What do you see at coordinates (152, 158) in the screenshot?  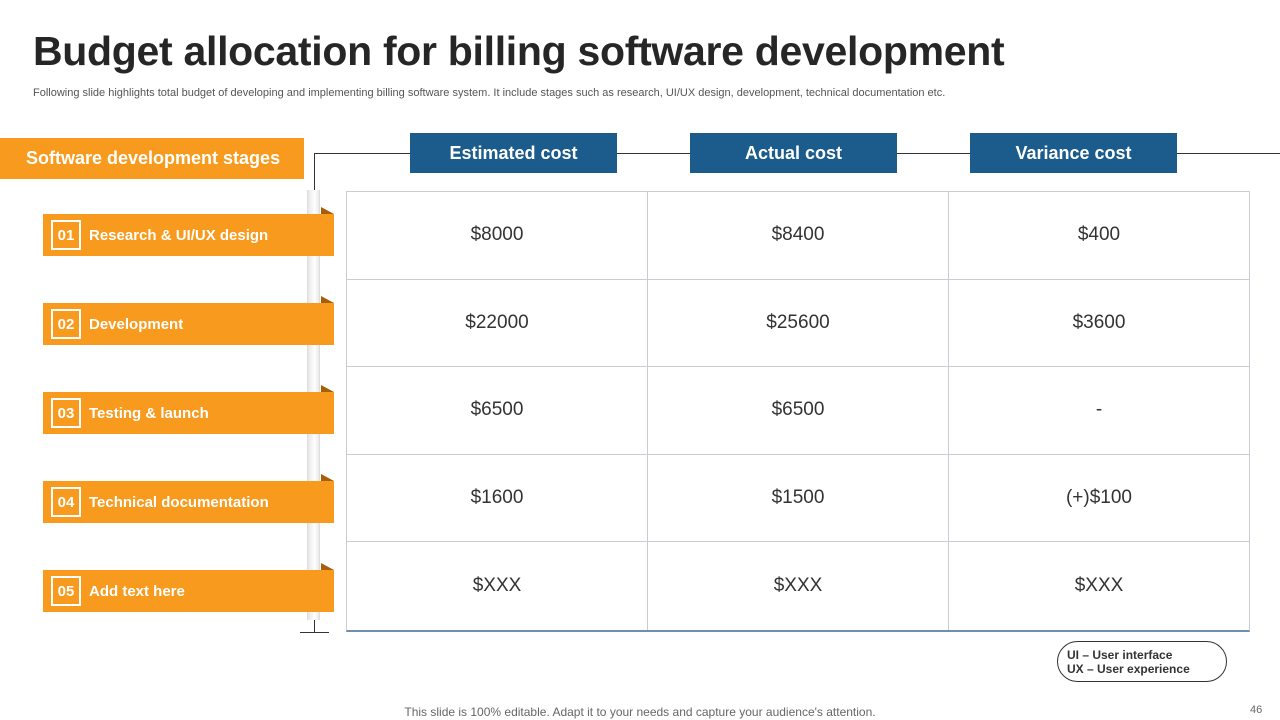 I see `stages-header: Software development stages` at bounding box center [152, 158].